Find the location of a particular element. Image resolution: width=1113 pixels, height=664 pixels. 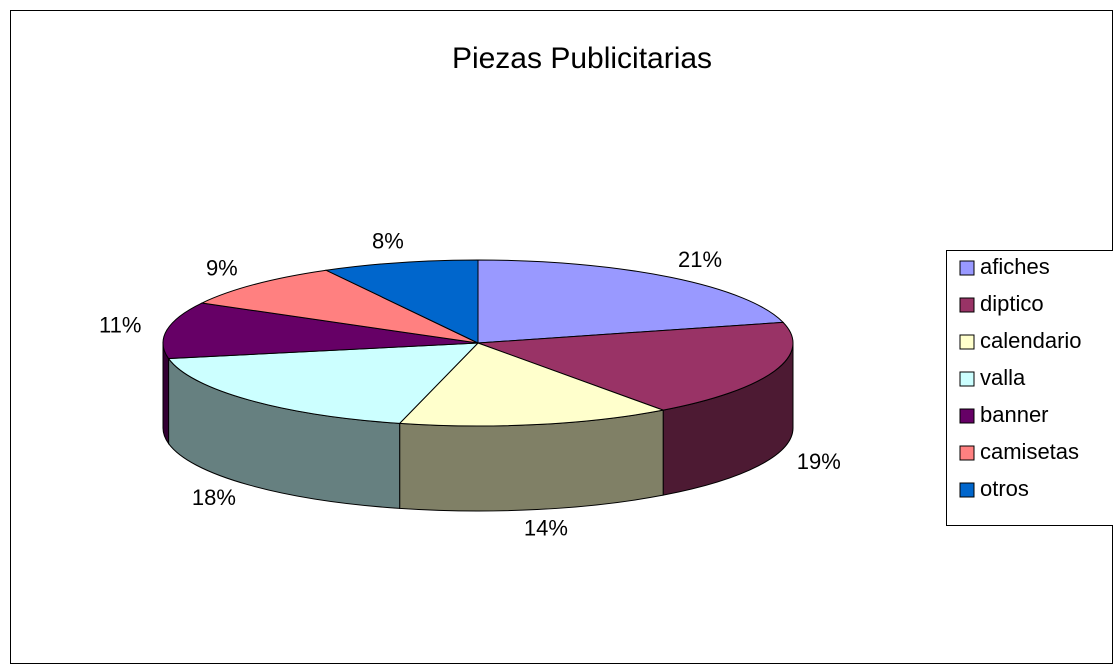

chart-title: Piezas Publicitarias is located at coordinates (582, 58).